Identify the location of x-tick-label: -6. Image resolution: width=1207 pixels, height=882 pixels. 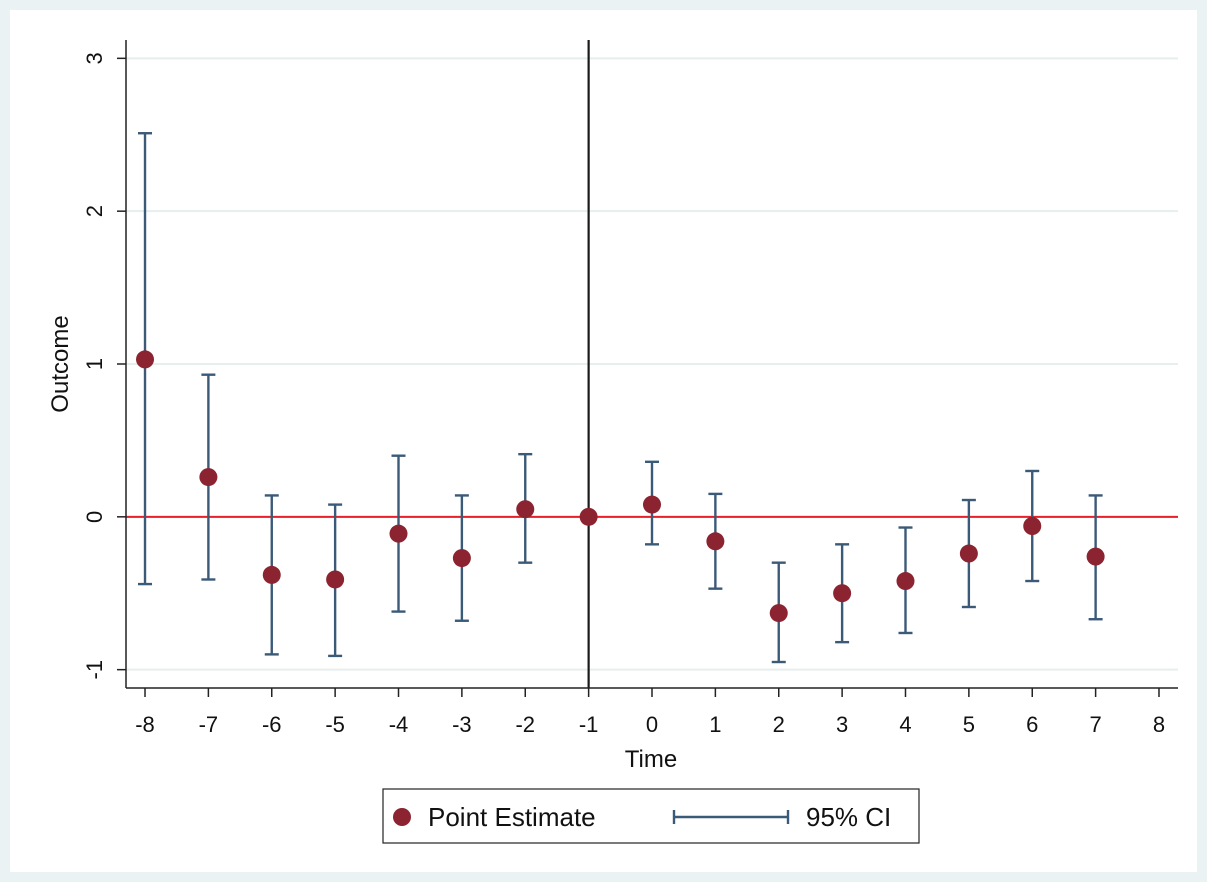
(272, 724).